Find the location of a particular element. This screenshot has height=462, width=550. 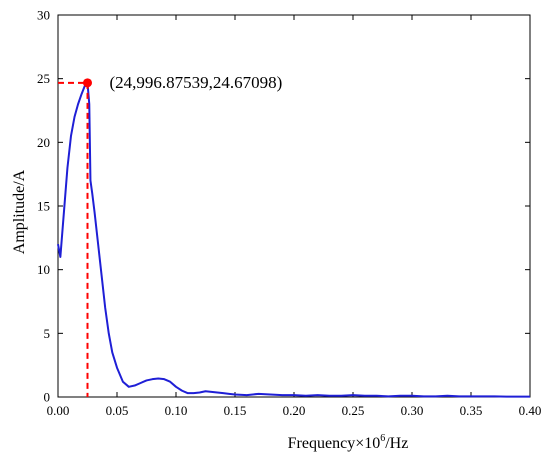

y-tick-label: 0 is located at coordinates (47, 397).